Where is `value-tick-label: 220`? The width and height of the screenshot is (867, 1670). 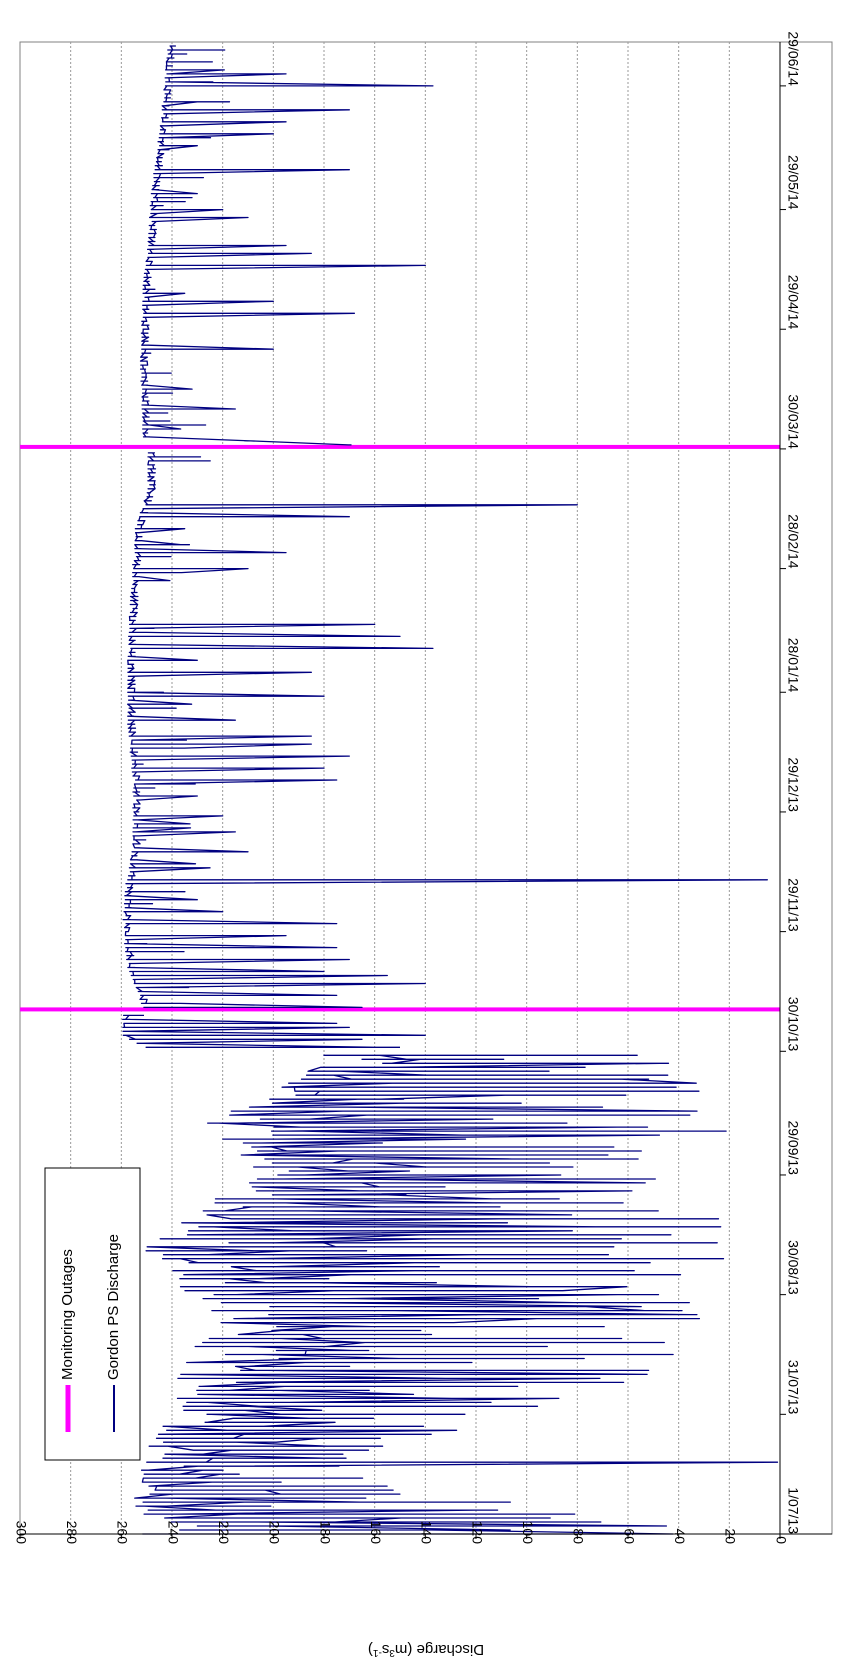 value-tick-label: 220 is located at coordinates (224, 1533).